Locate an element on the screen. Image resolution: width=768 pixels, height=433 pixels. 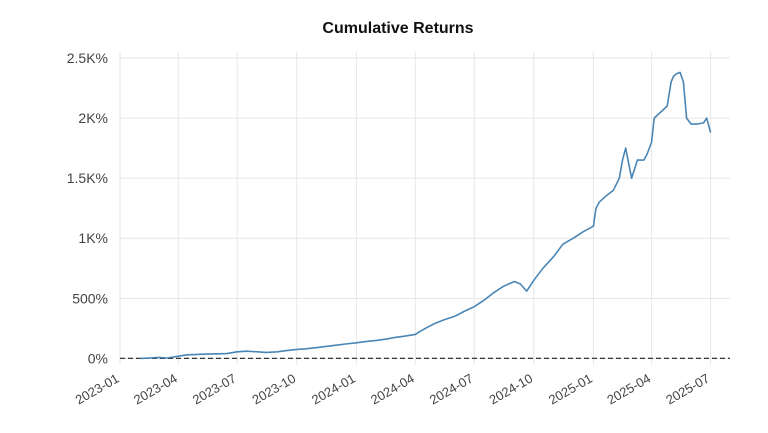
y-tick-label: 2.5K% is located at coordinates (87, 58).